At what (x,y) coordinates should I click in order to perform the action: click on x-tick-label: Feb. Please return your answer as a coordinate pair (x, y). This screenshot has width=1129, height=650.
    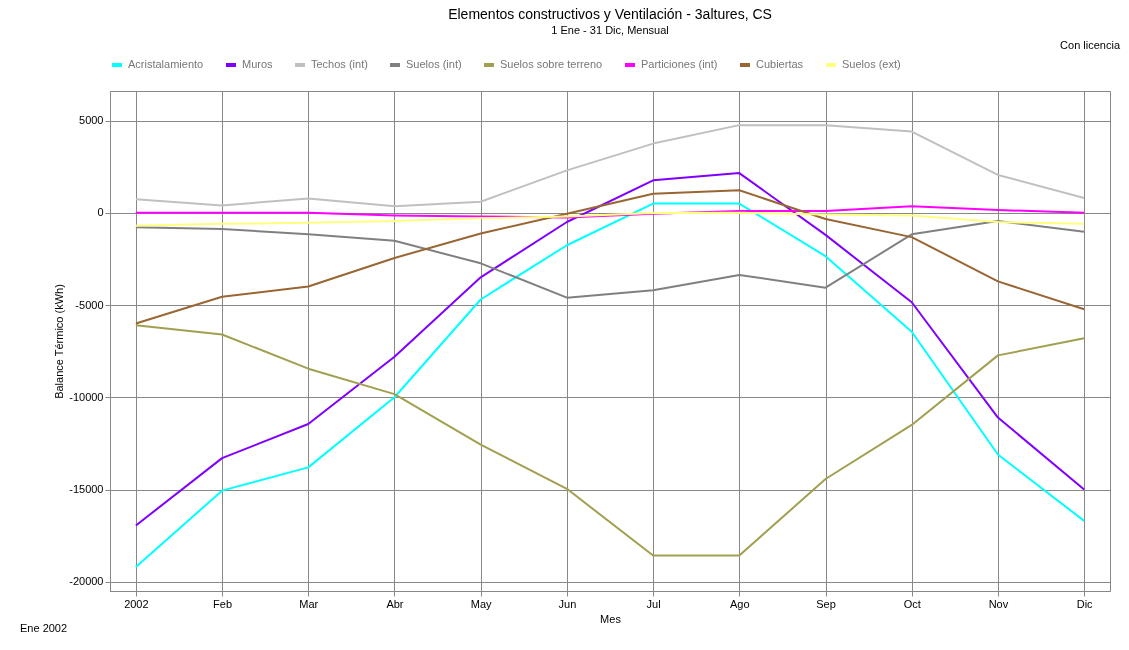
    Looking at the image, I should click on (223, 603).